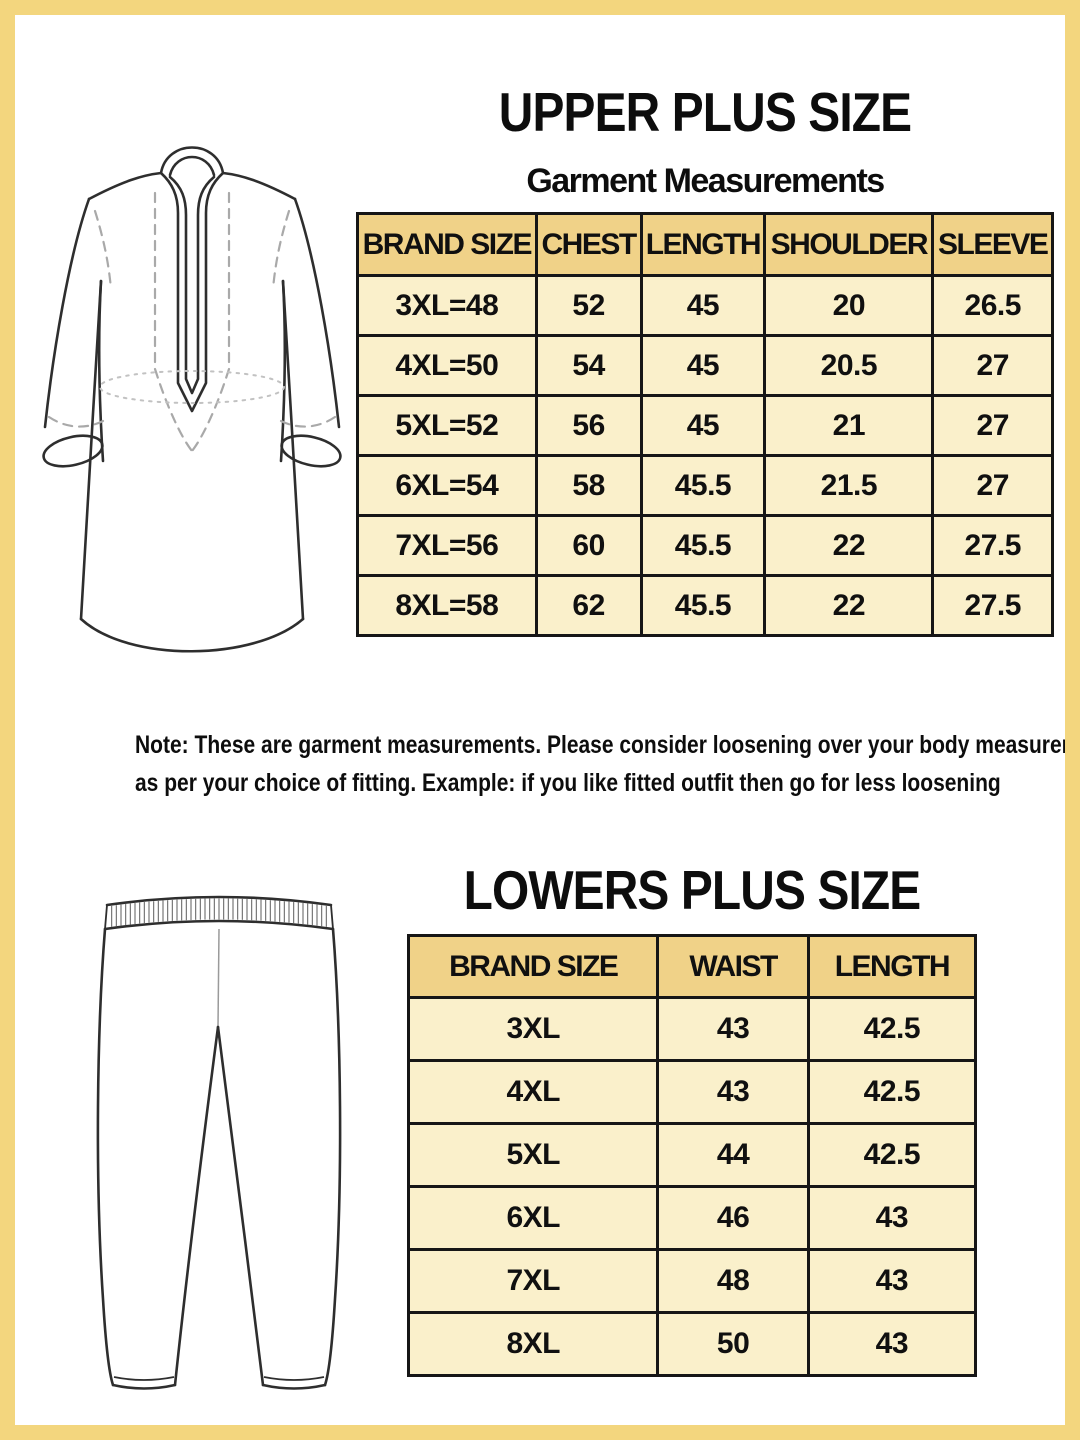 The image size is (1080, 1440). What do you see at coordinates (849, 244) in the screenshot?
I see `column-header: SHOULDER` at bounding box center [849, 244].